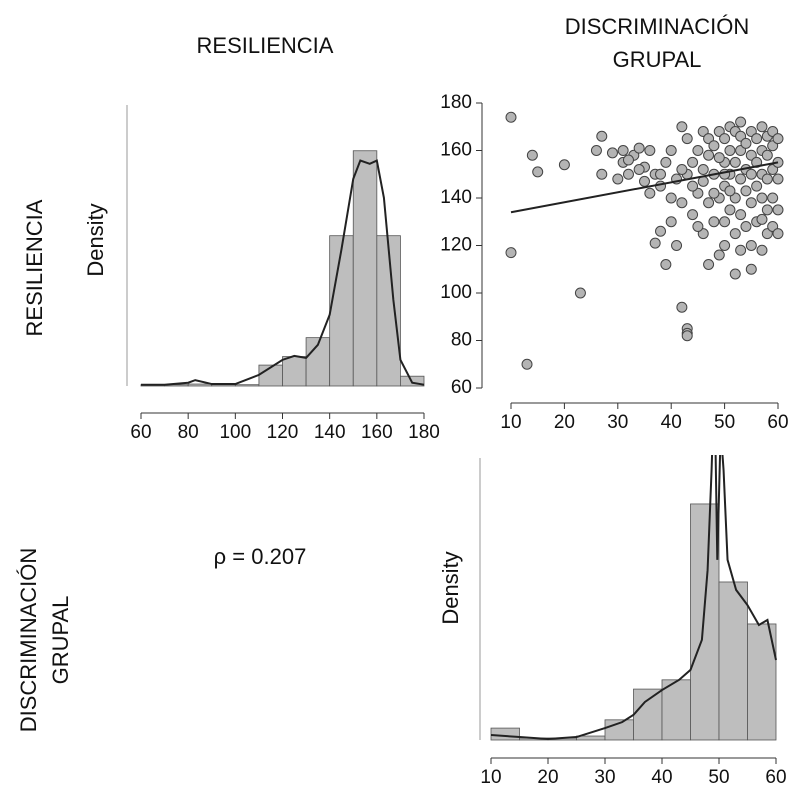 Image resolution: width=794 pixels, height=796 pixels. Describe the element at coordinates (260, 556) in the screenshot. I see `correlation: ρ = 0.207` at that location.